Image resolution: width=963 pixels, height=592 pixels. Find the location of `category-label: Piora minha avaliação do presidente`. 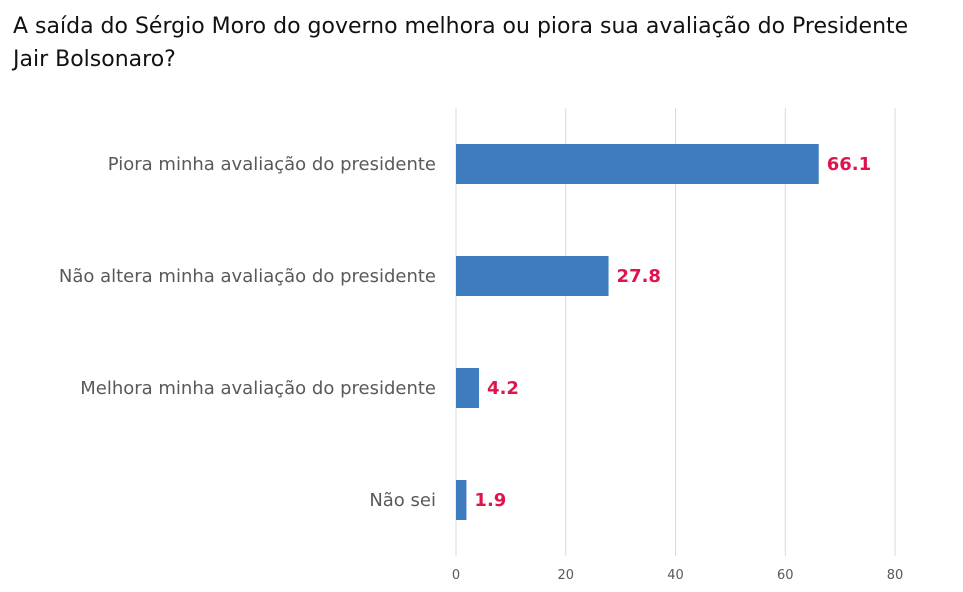

category-label: Piora minha avaliação do presidente is located at coordinates (272, 164).